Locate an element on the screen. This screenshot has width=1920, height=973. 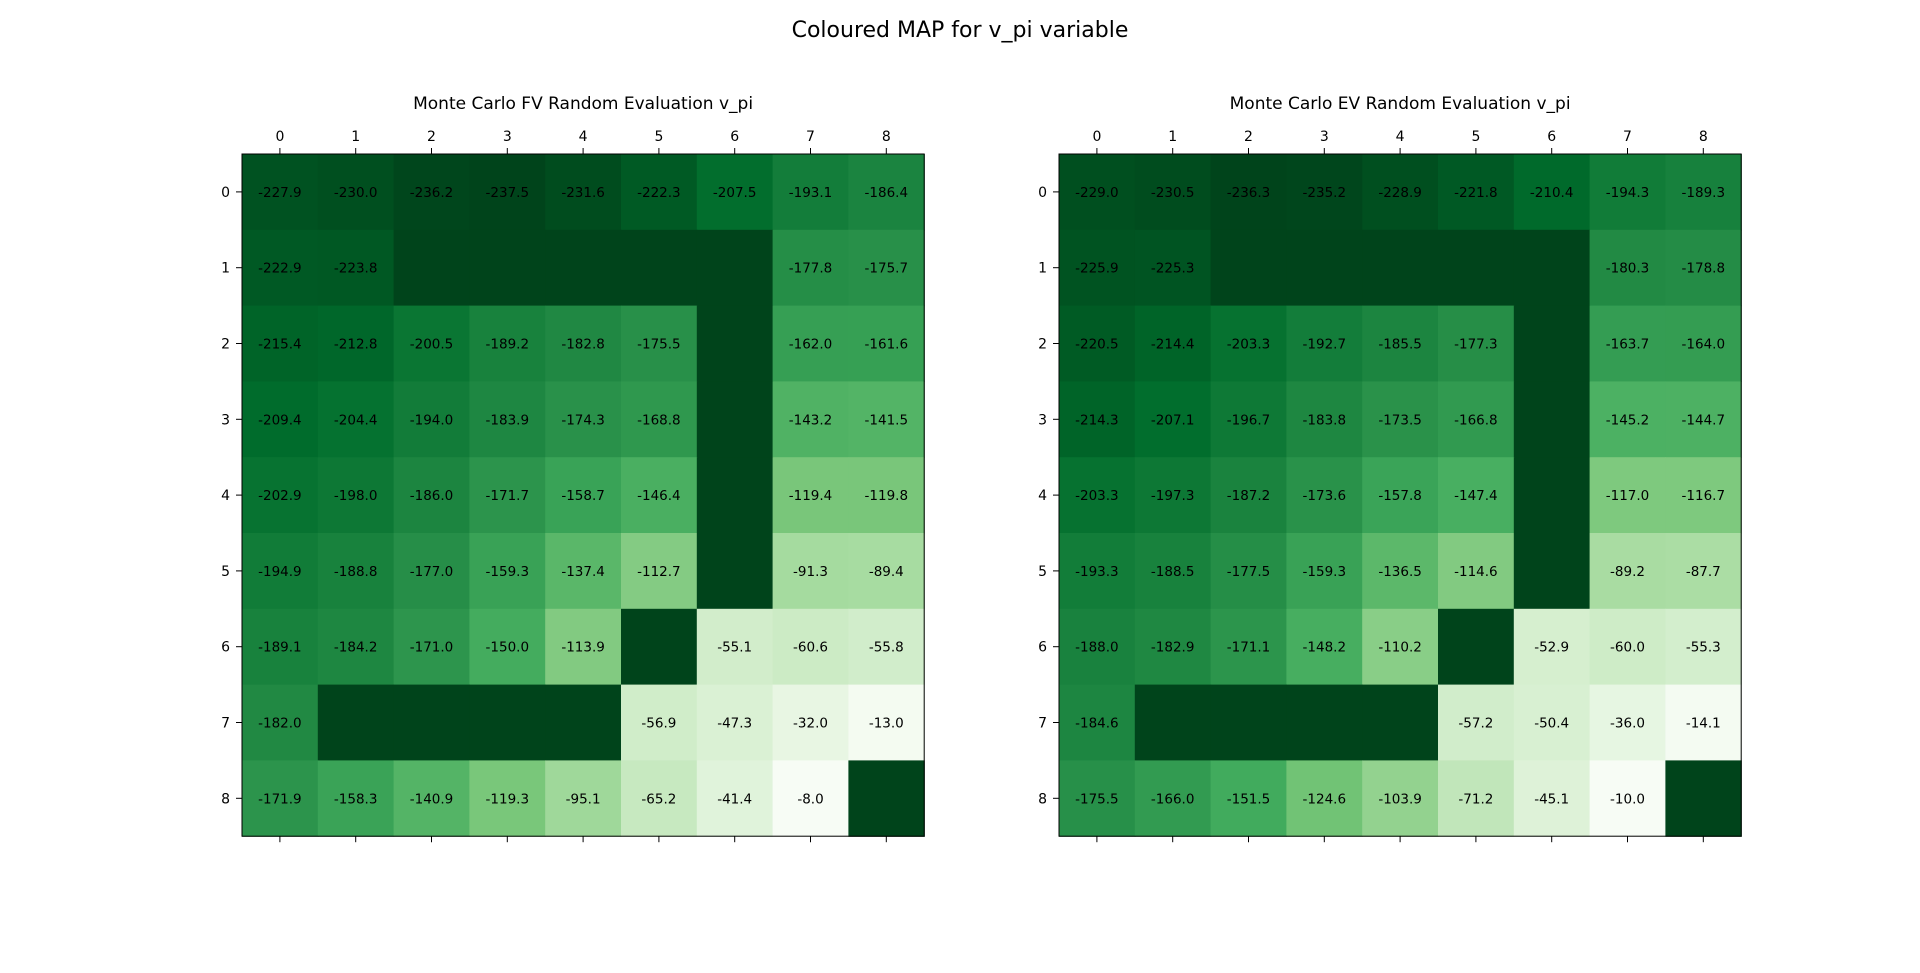
cell-label: -8.0 is located at coordinates (810, 799).